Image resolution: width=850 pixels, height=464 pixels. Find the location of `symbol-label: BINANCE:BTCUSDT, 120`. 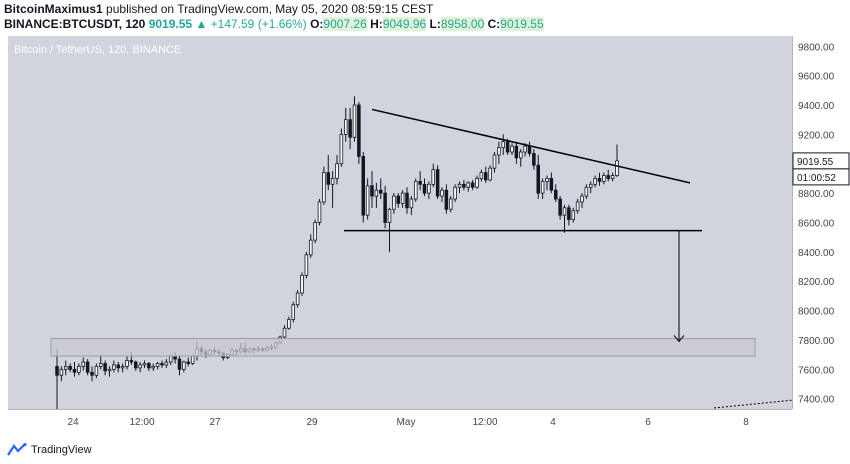

symbol-label: BINANCE:BTCUSDT, 120 is located at coordinates (75, 24).